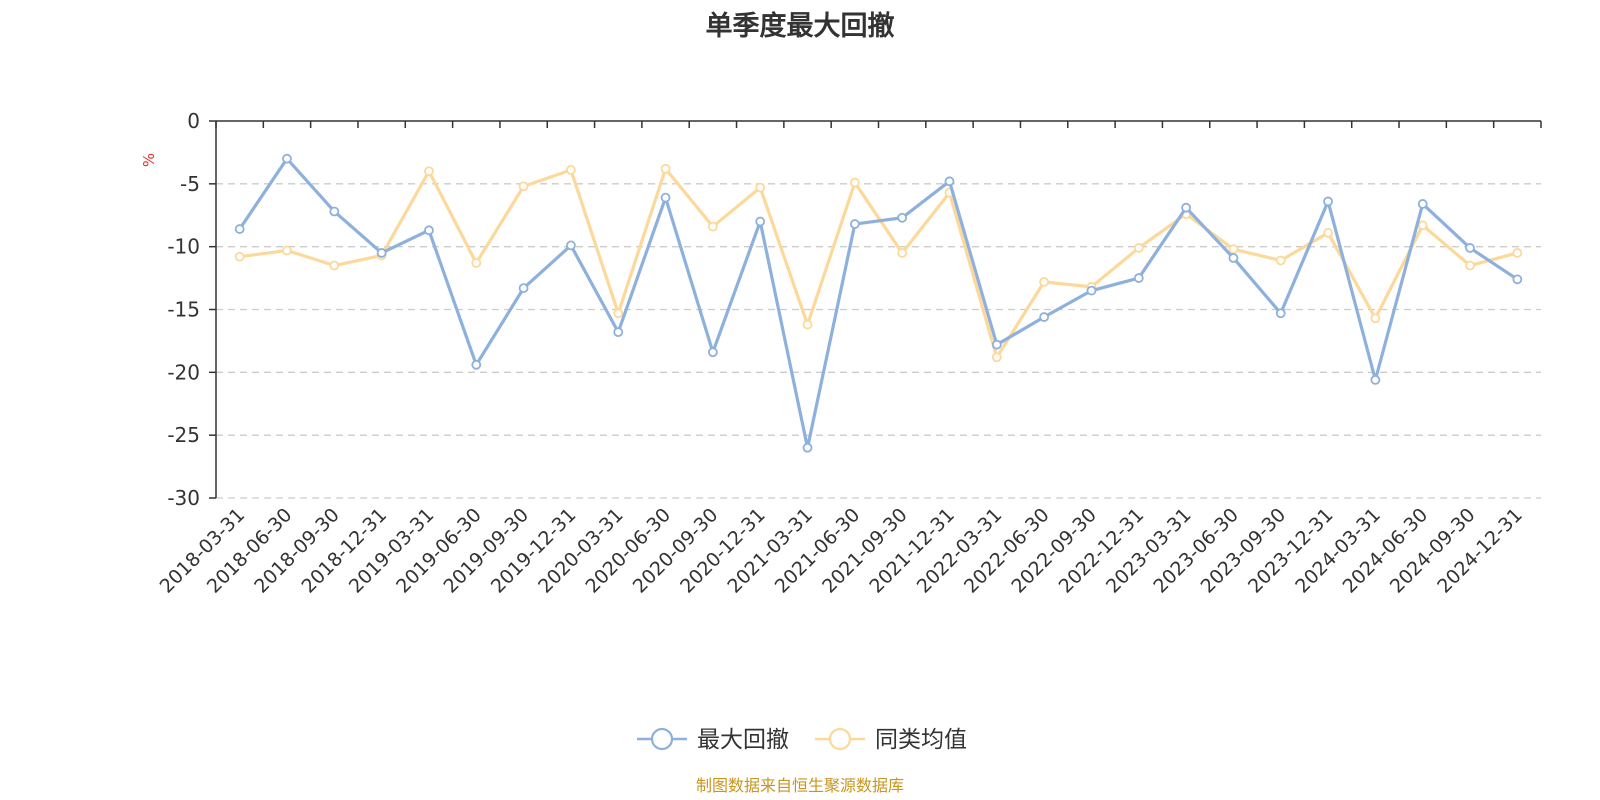 The height and width of the screenshot is (800, 1600). What do you see at coordinates (183, 435) in the screenshot?
I see `y-tick-label: -25` at bounding box center [183, 435].